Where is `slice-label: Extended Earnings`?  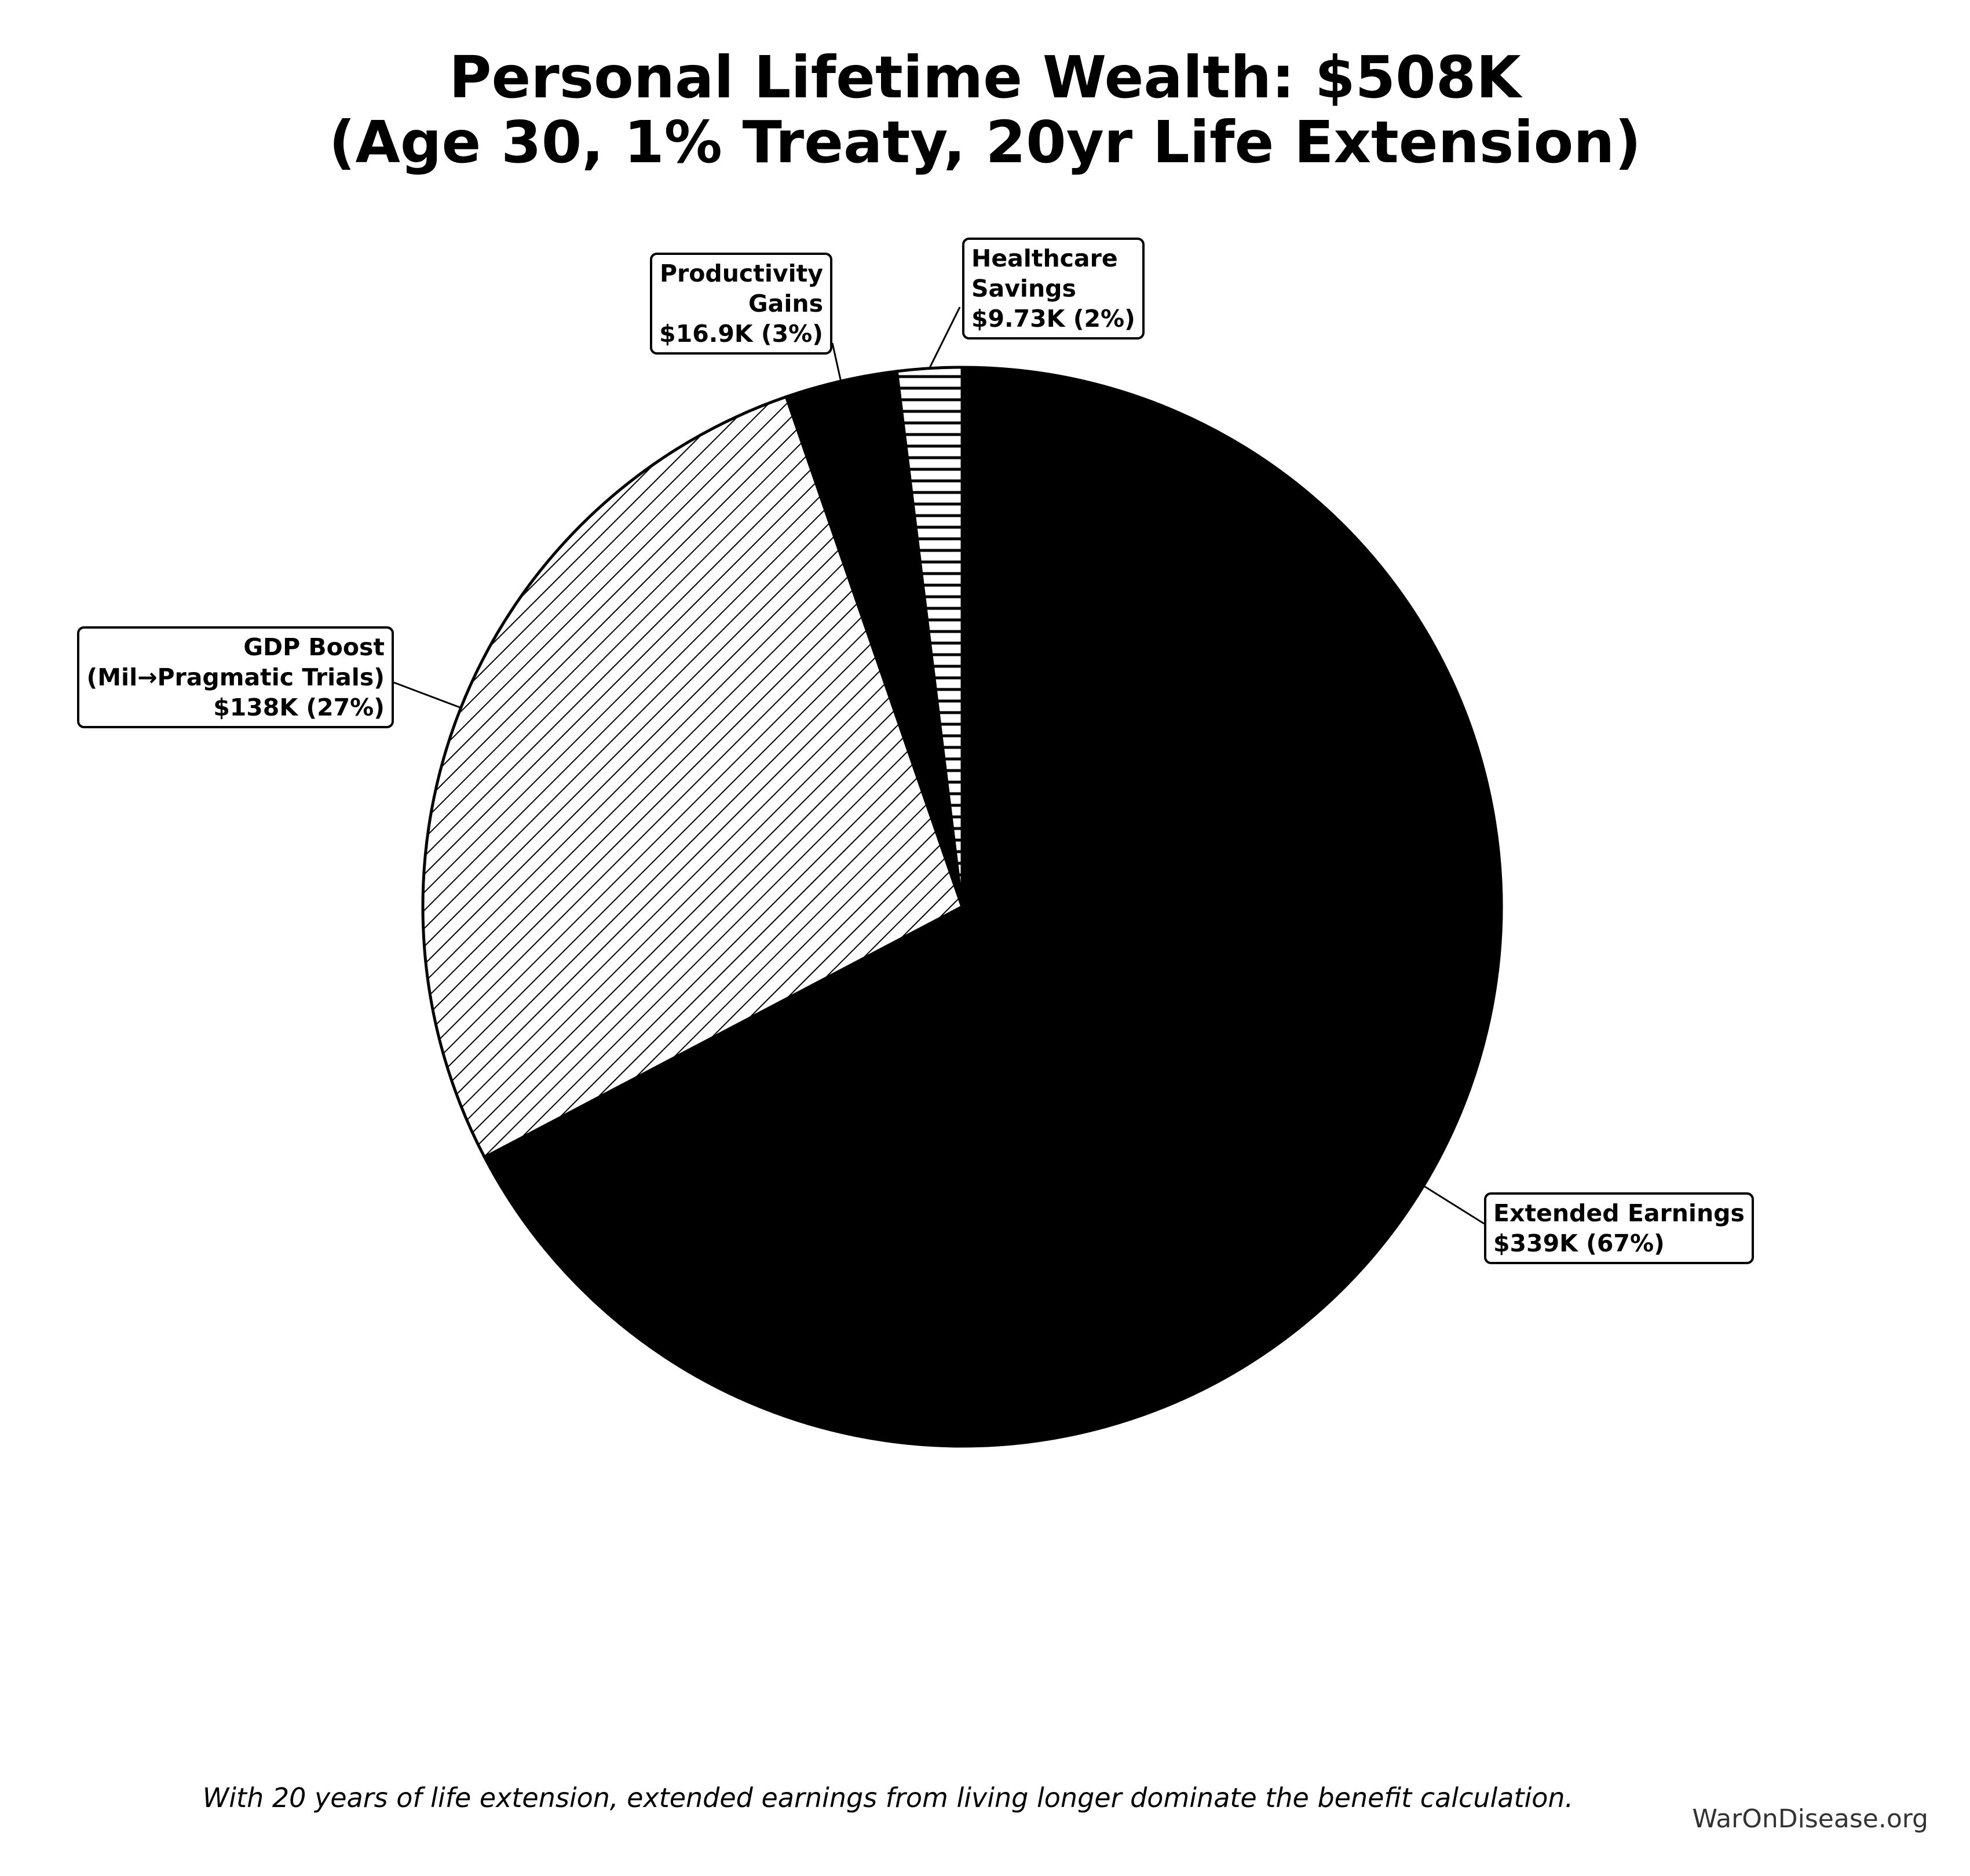
slice-label: Extended Earnings is located at coordinates (1619, 1213).